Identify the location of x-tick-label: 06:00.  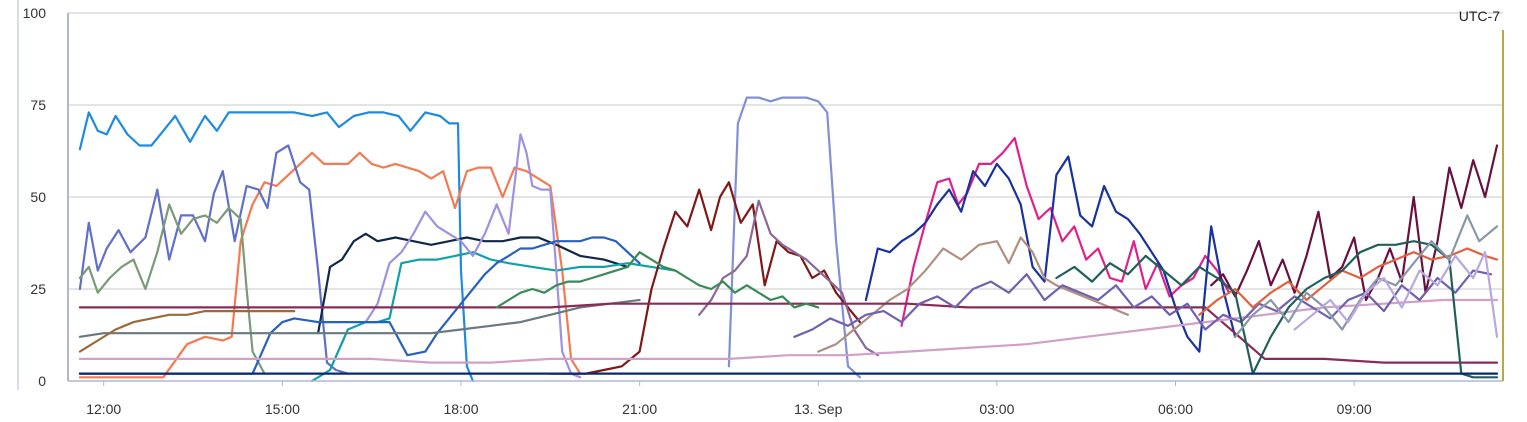
(1175, 409).